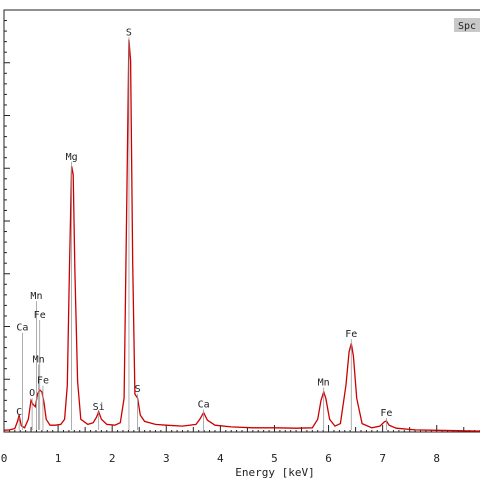 The height and width of the screenshot is (480, 480). I want to click on x-tick-label: 6, so click(328, 458).